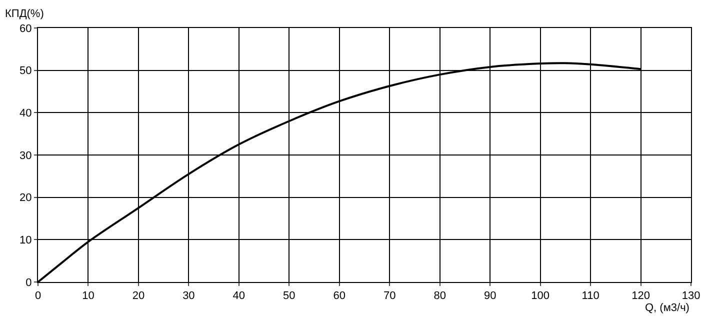 The image size is (712, 324). What do you see at coordinates (88, 296) in the screenshot?
I see `x-tick-label: 10` at bounding box center [88, 296].